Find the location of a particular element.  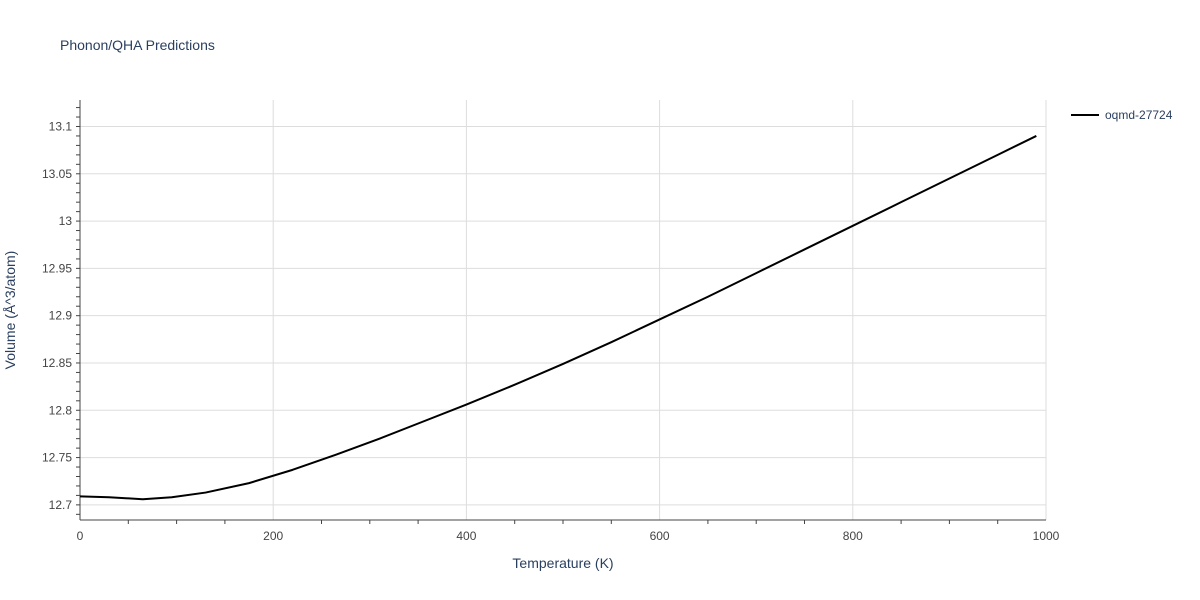

y-axis-title: Volume (Å^3/atom) is located at coordinates (10, 310).